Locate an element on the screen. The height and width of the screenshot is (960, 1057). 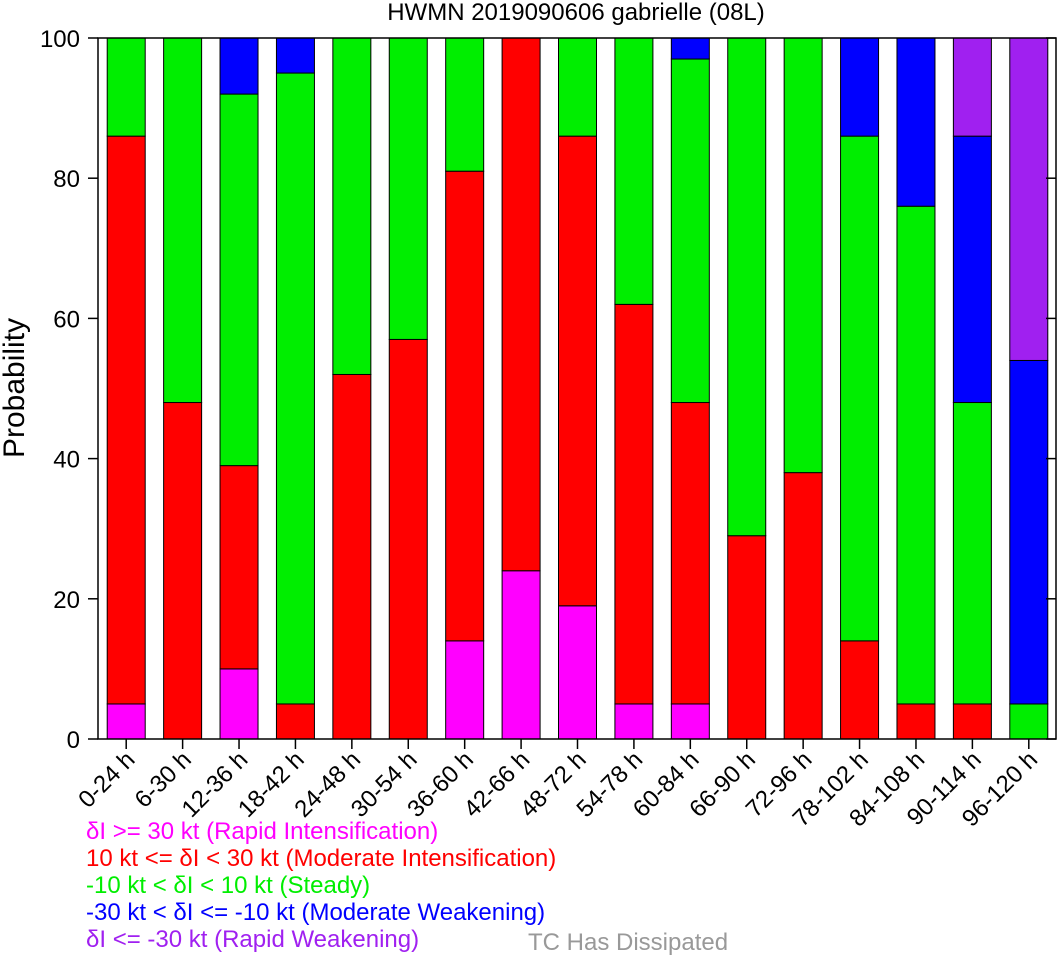
y-tick-label: 20 is located at coordinates (66, 600).